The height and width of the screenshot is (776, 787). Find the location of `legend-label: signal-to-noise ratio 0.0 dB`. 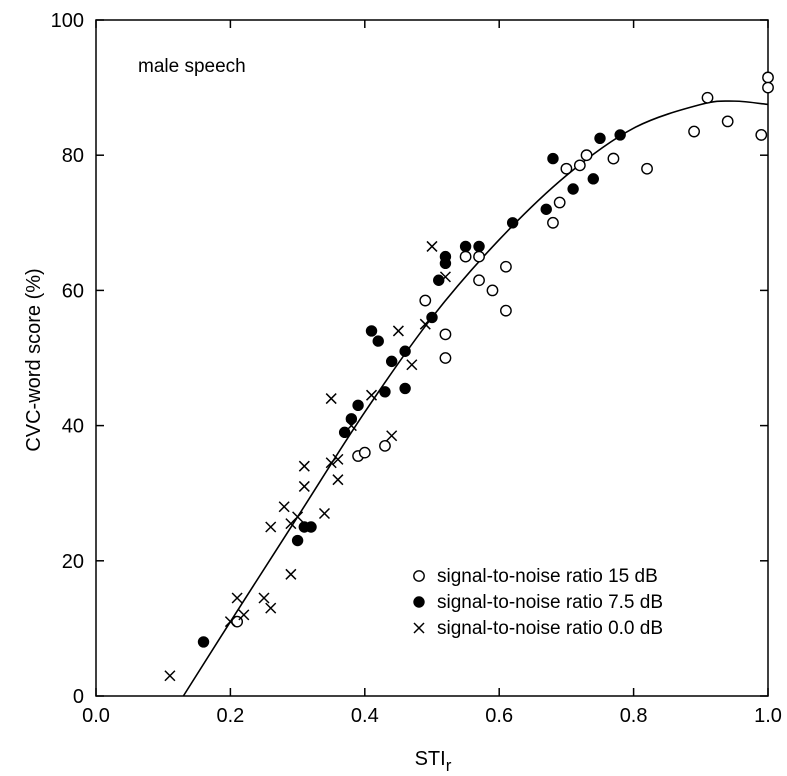

legend-label: signal-to-noise ratio 0.0 dB is located at coordinates (550, 628).